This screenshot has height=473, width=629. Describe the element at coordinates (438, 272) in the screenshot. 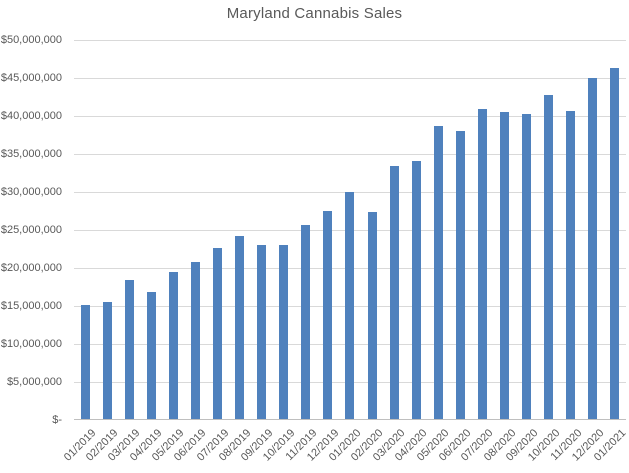

I see `bar-05/2020` at that location.